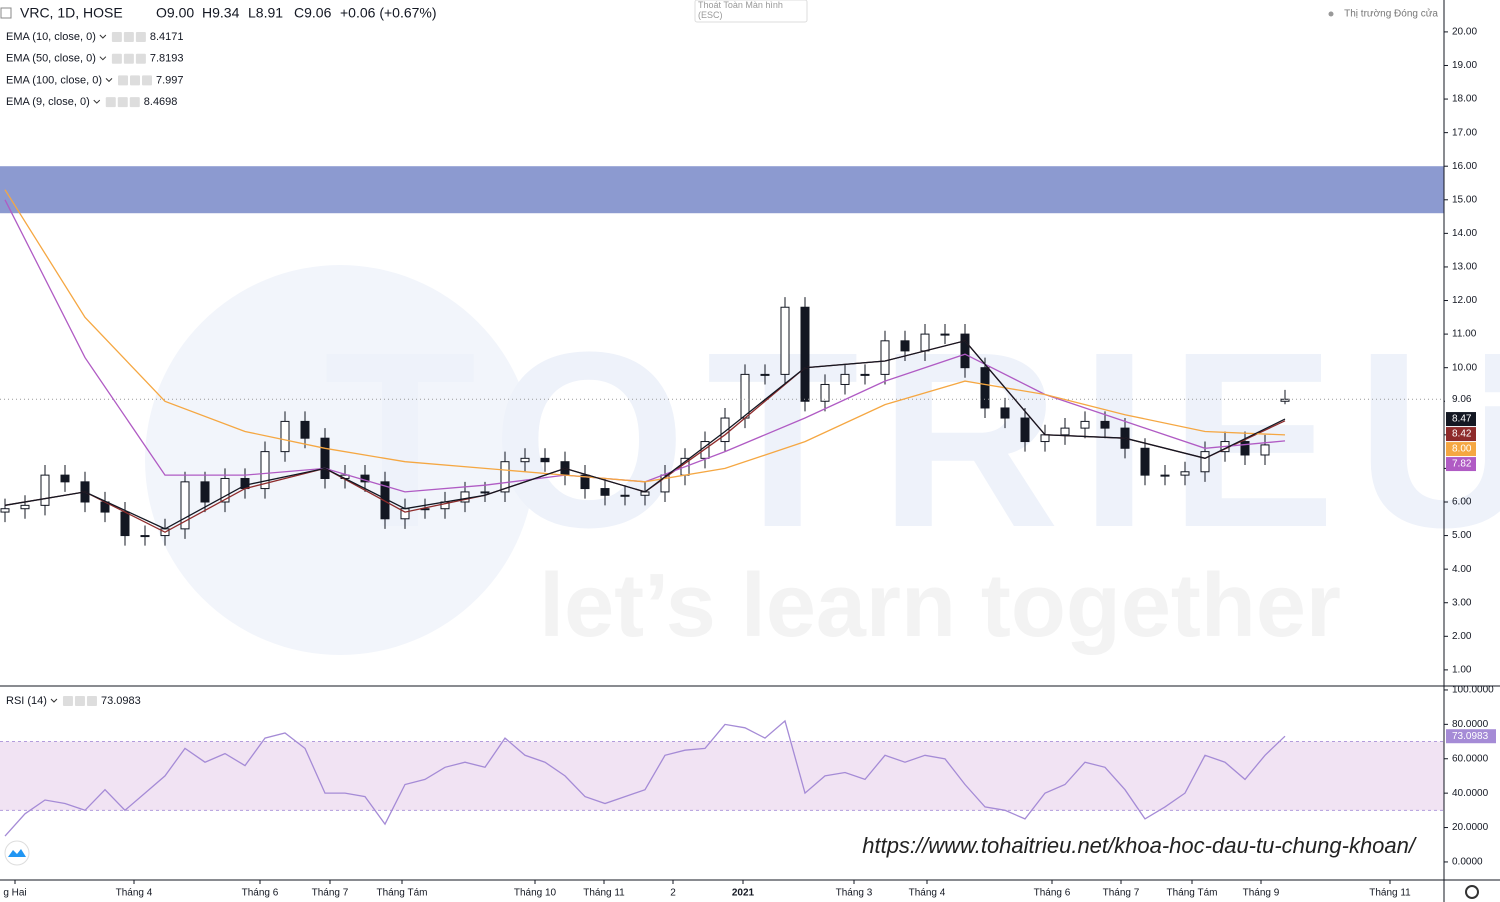 This screenshot has width=1500, height=902. What do you see at coordinates (1464, 300) in the screenshot?
I see `y-tick-label: 12.00` at bounding box center [1464, 300].